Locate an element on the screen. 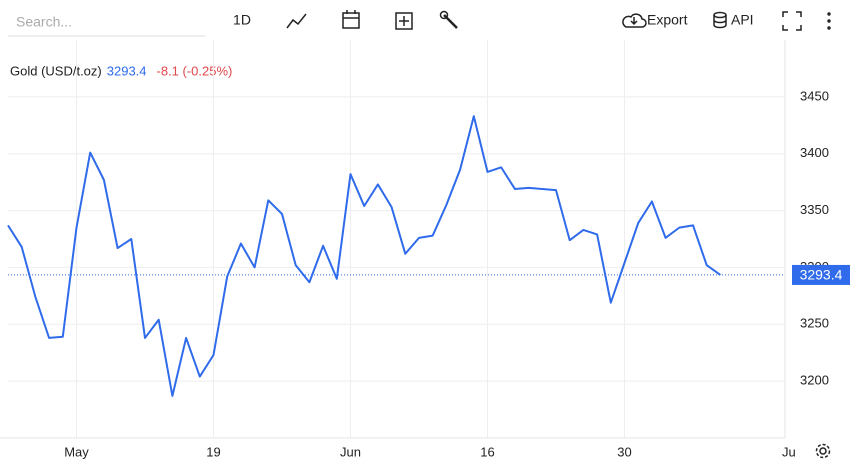  add-indicator-icon is located at coordinates (404, 21).